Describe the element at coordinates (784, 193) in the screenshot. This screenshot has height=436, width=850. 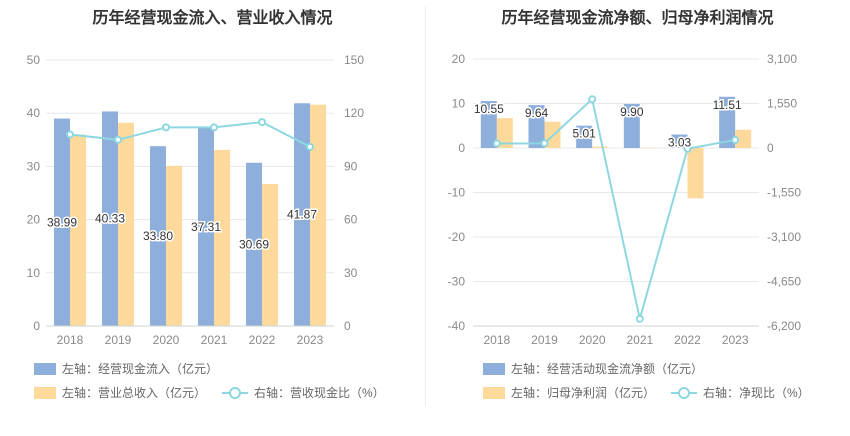
I see `right-axis-tick-label: -1,550` at that location.